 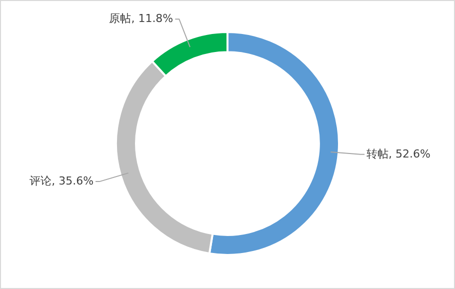 I want to click on slice-label: 评论, 35.6%, so click(x=62, y=181).